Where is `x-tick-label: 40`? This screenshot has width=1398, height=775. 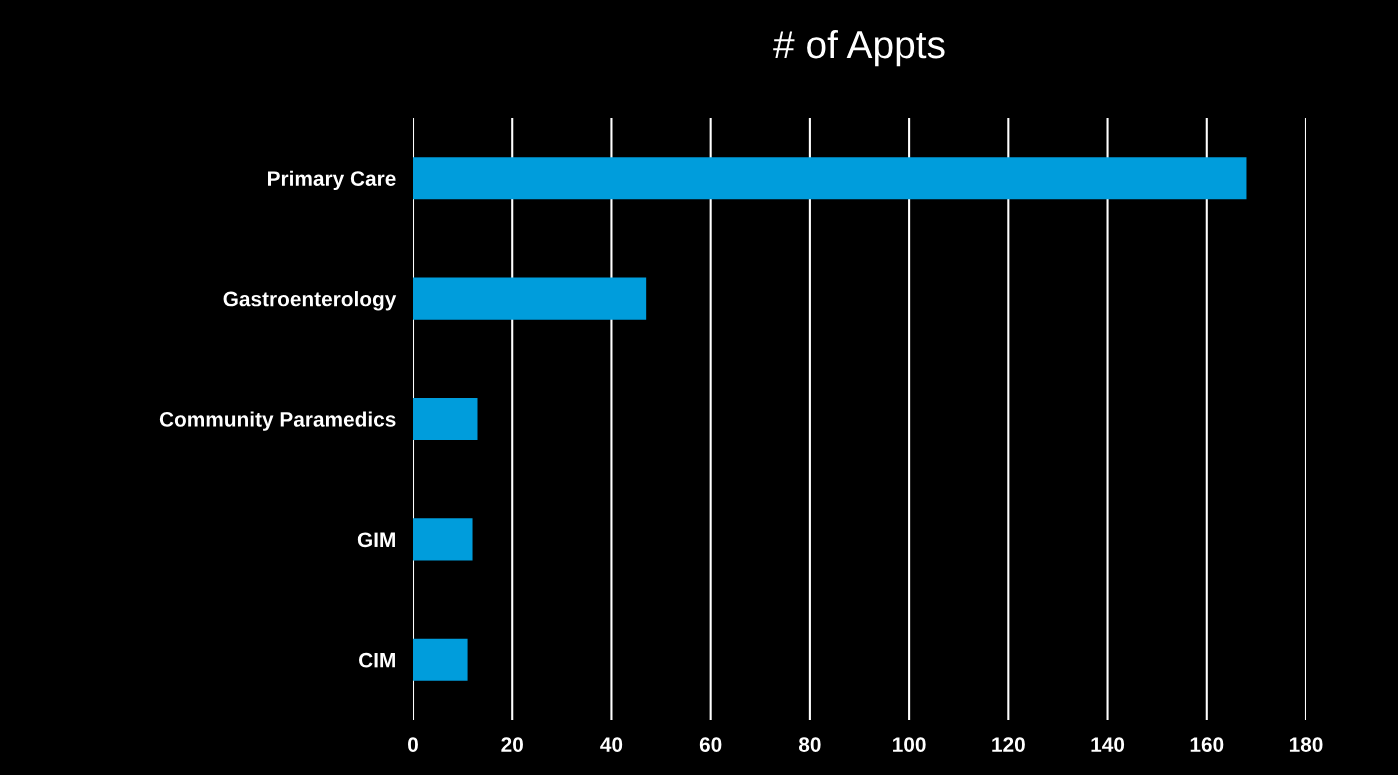 x-tick-label: 40 is located at coordinates (611, 744).